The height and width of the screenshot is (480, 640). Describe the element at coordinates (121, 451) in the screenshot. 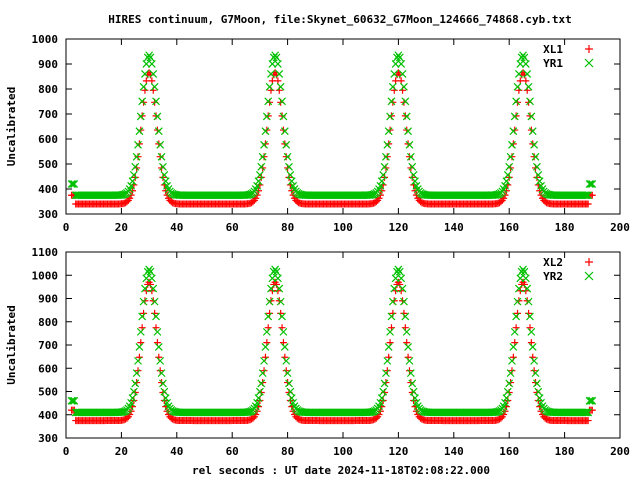

I see `x-tick-label: 20` at that location.